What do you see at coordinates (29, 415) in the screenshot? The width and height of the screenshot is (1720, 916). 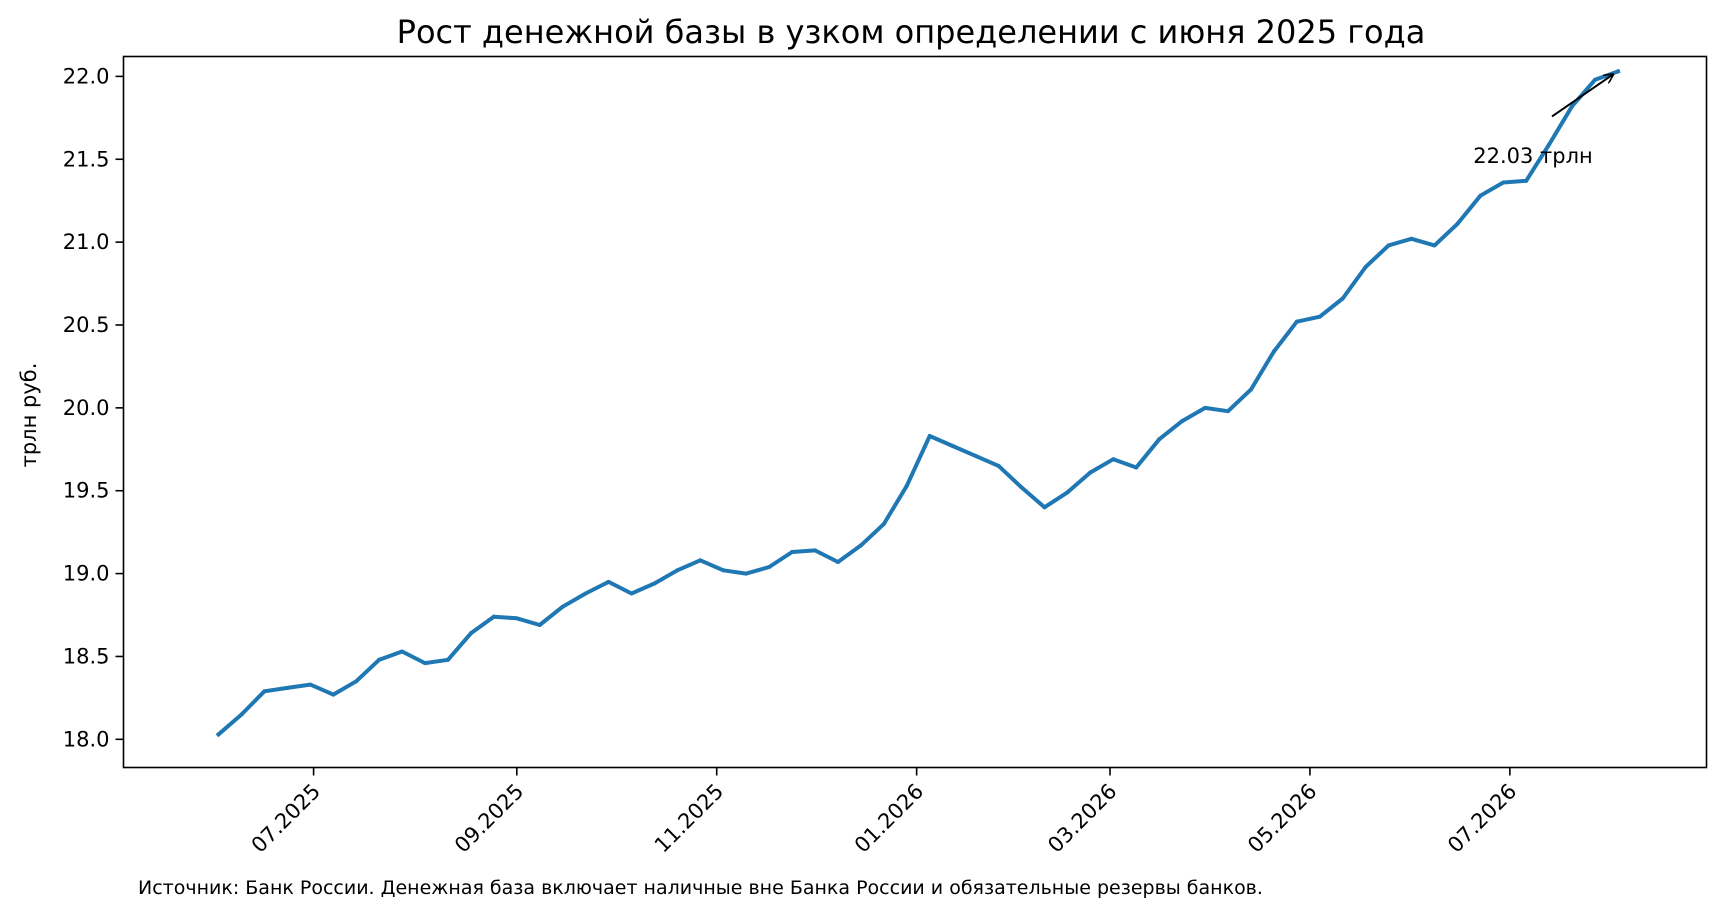 I see `y-axis-label: трлн руб.` at bounding box center [29, 415].